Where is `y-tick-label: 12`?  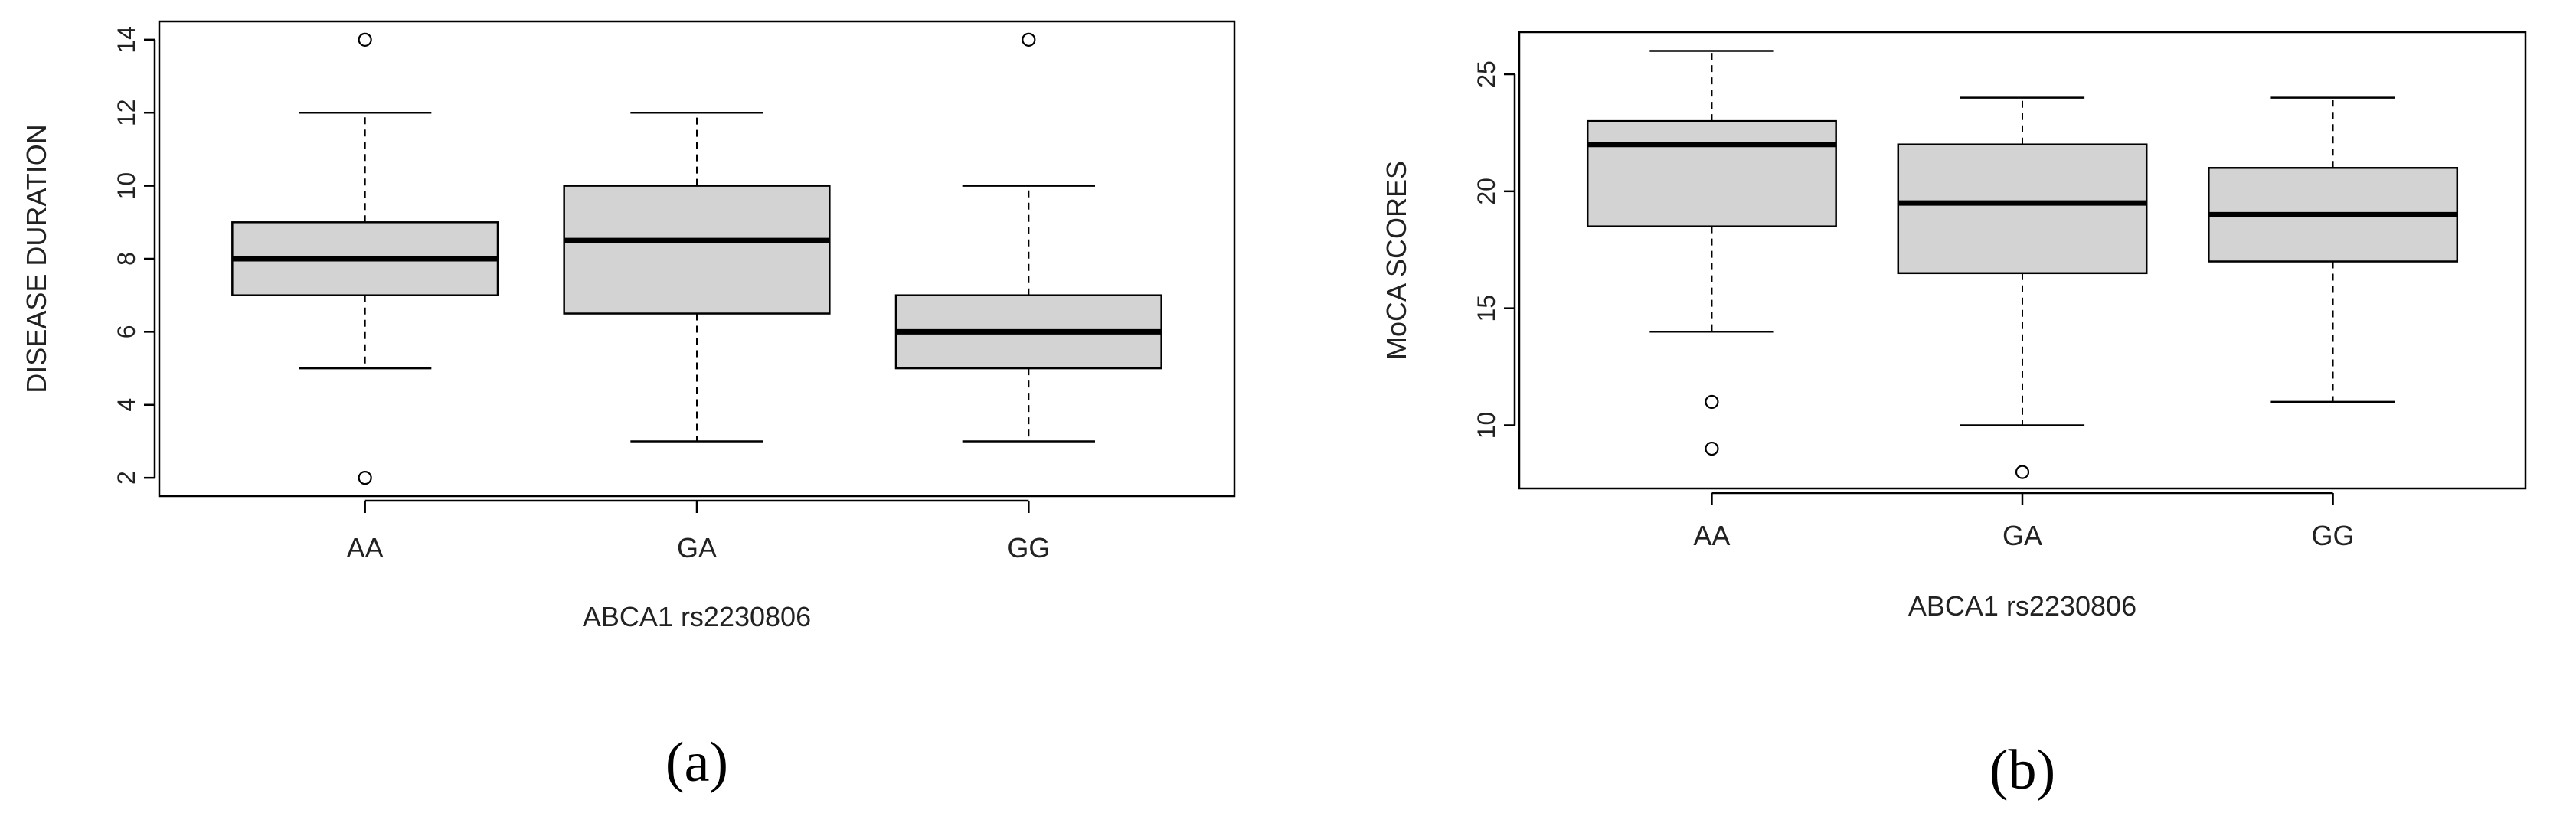 y-tick-label: 12 is located at coordinates (126, 112).